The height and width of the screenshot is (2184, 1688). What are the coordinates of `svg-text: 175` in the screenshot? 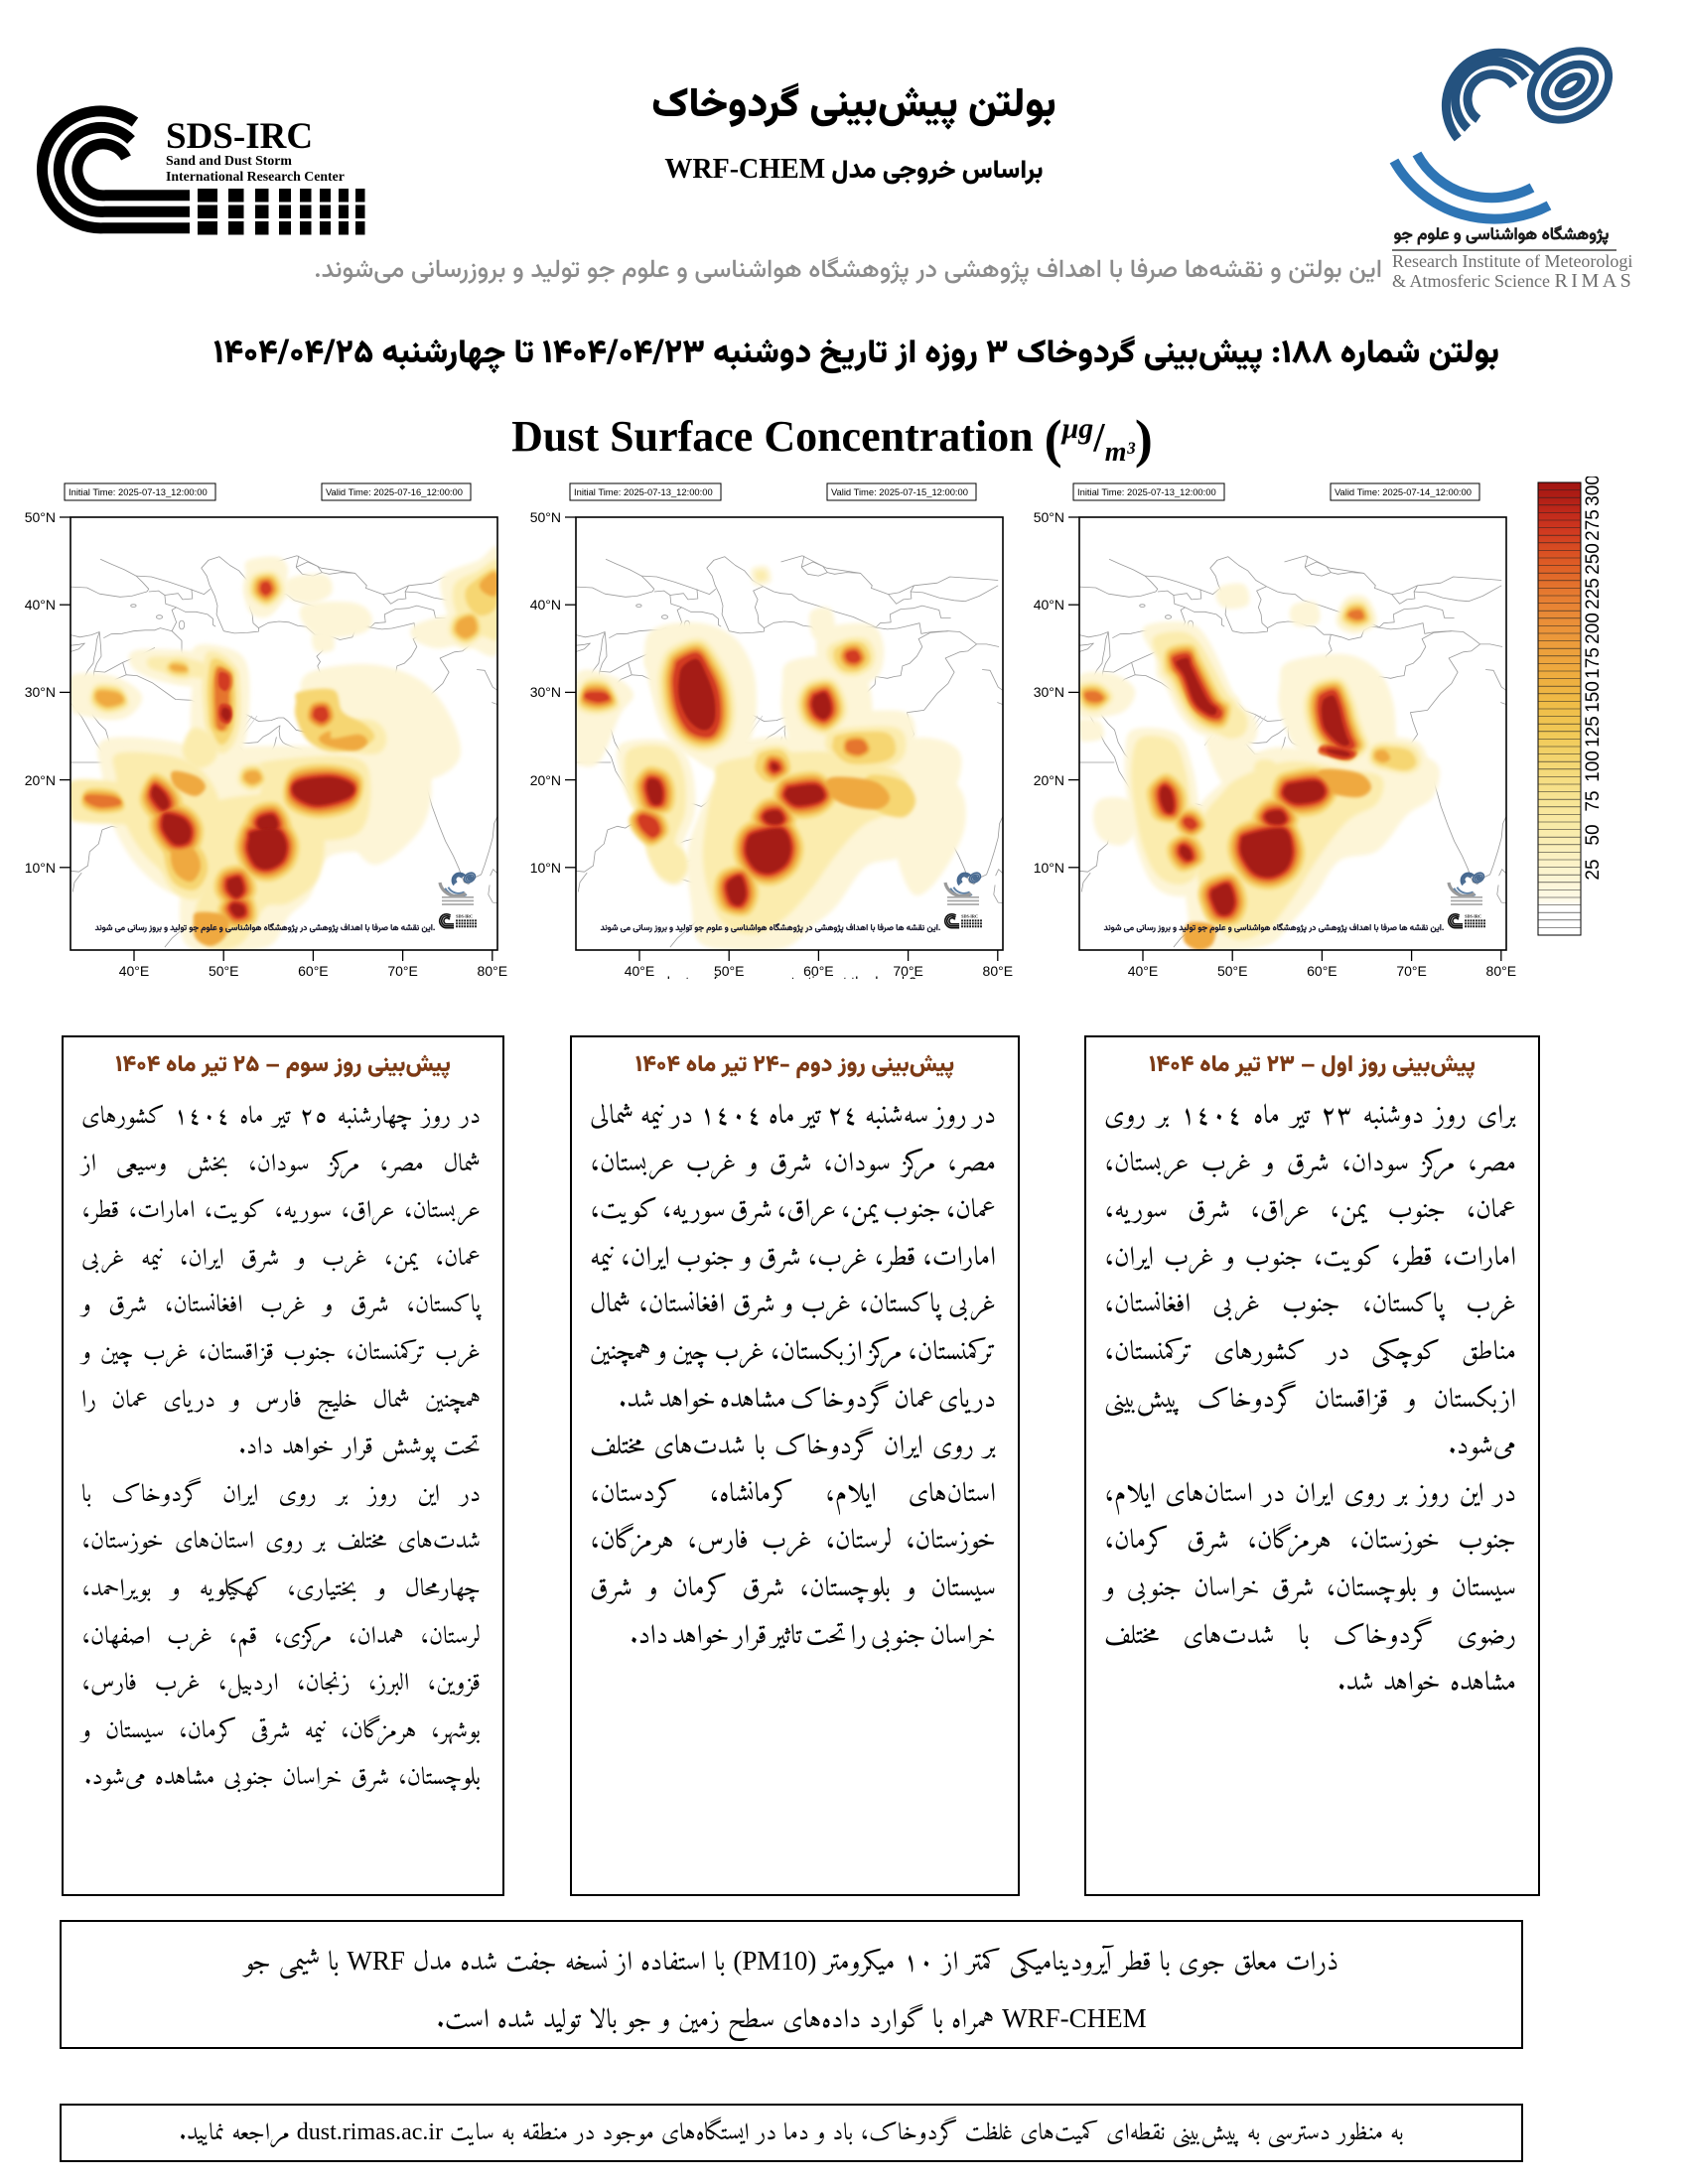 It's located at (1593, 663).